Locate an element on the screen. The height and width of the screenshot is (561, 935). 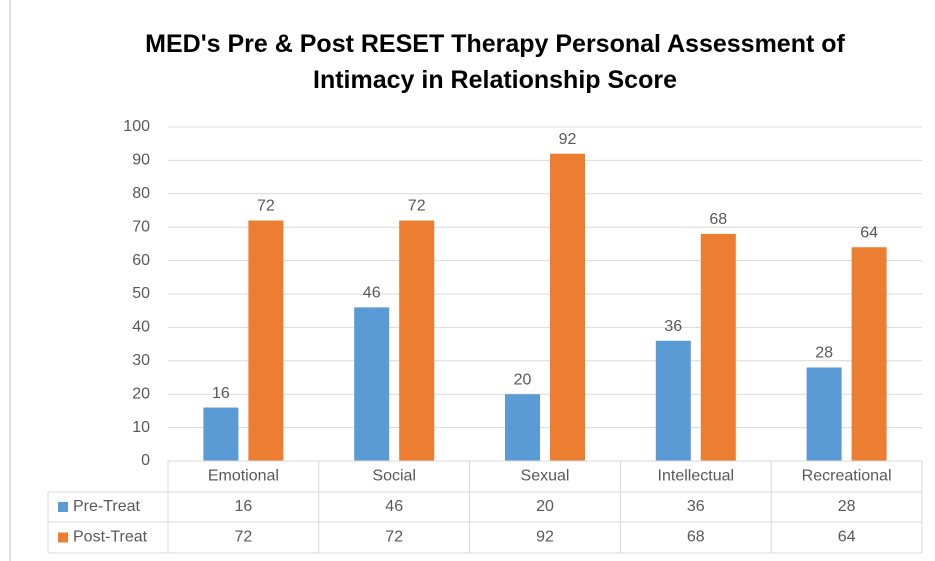
value-label: 16 is located at coordinates (221, 393).